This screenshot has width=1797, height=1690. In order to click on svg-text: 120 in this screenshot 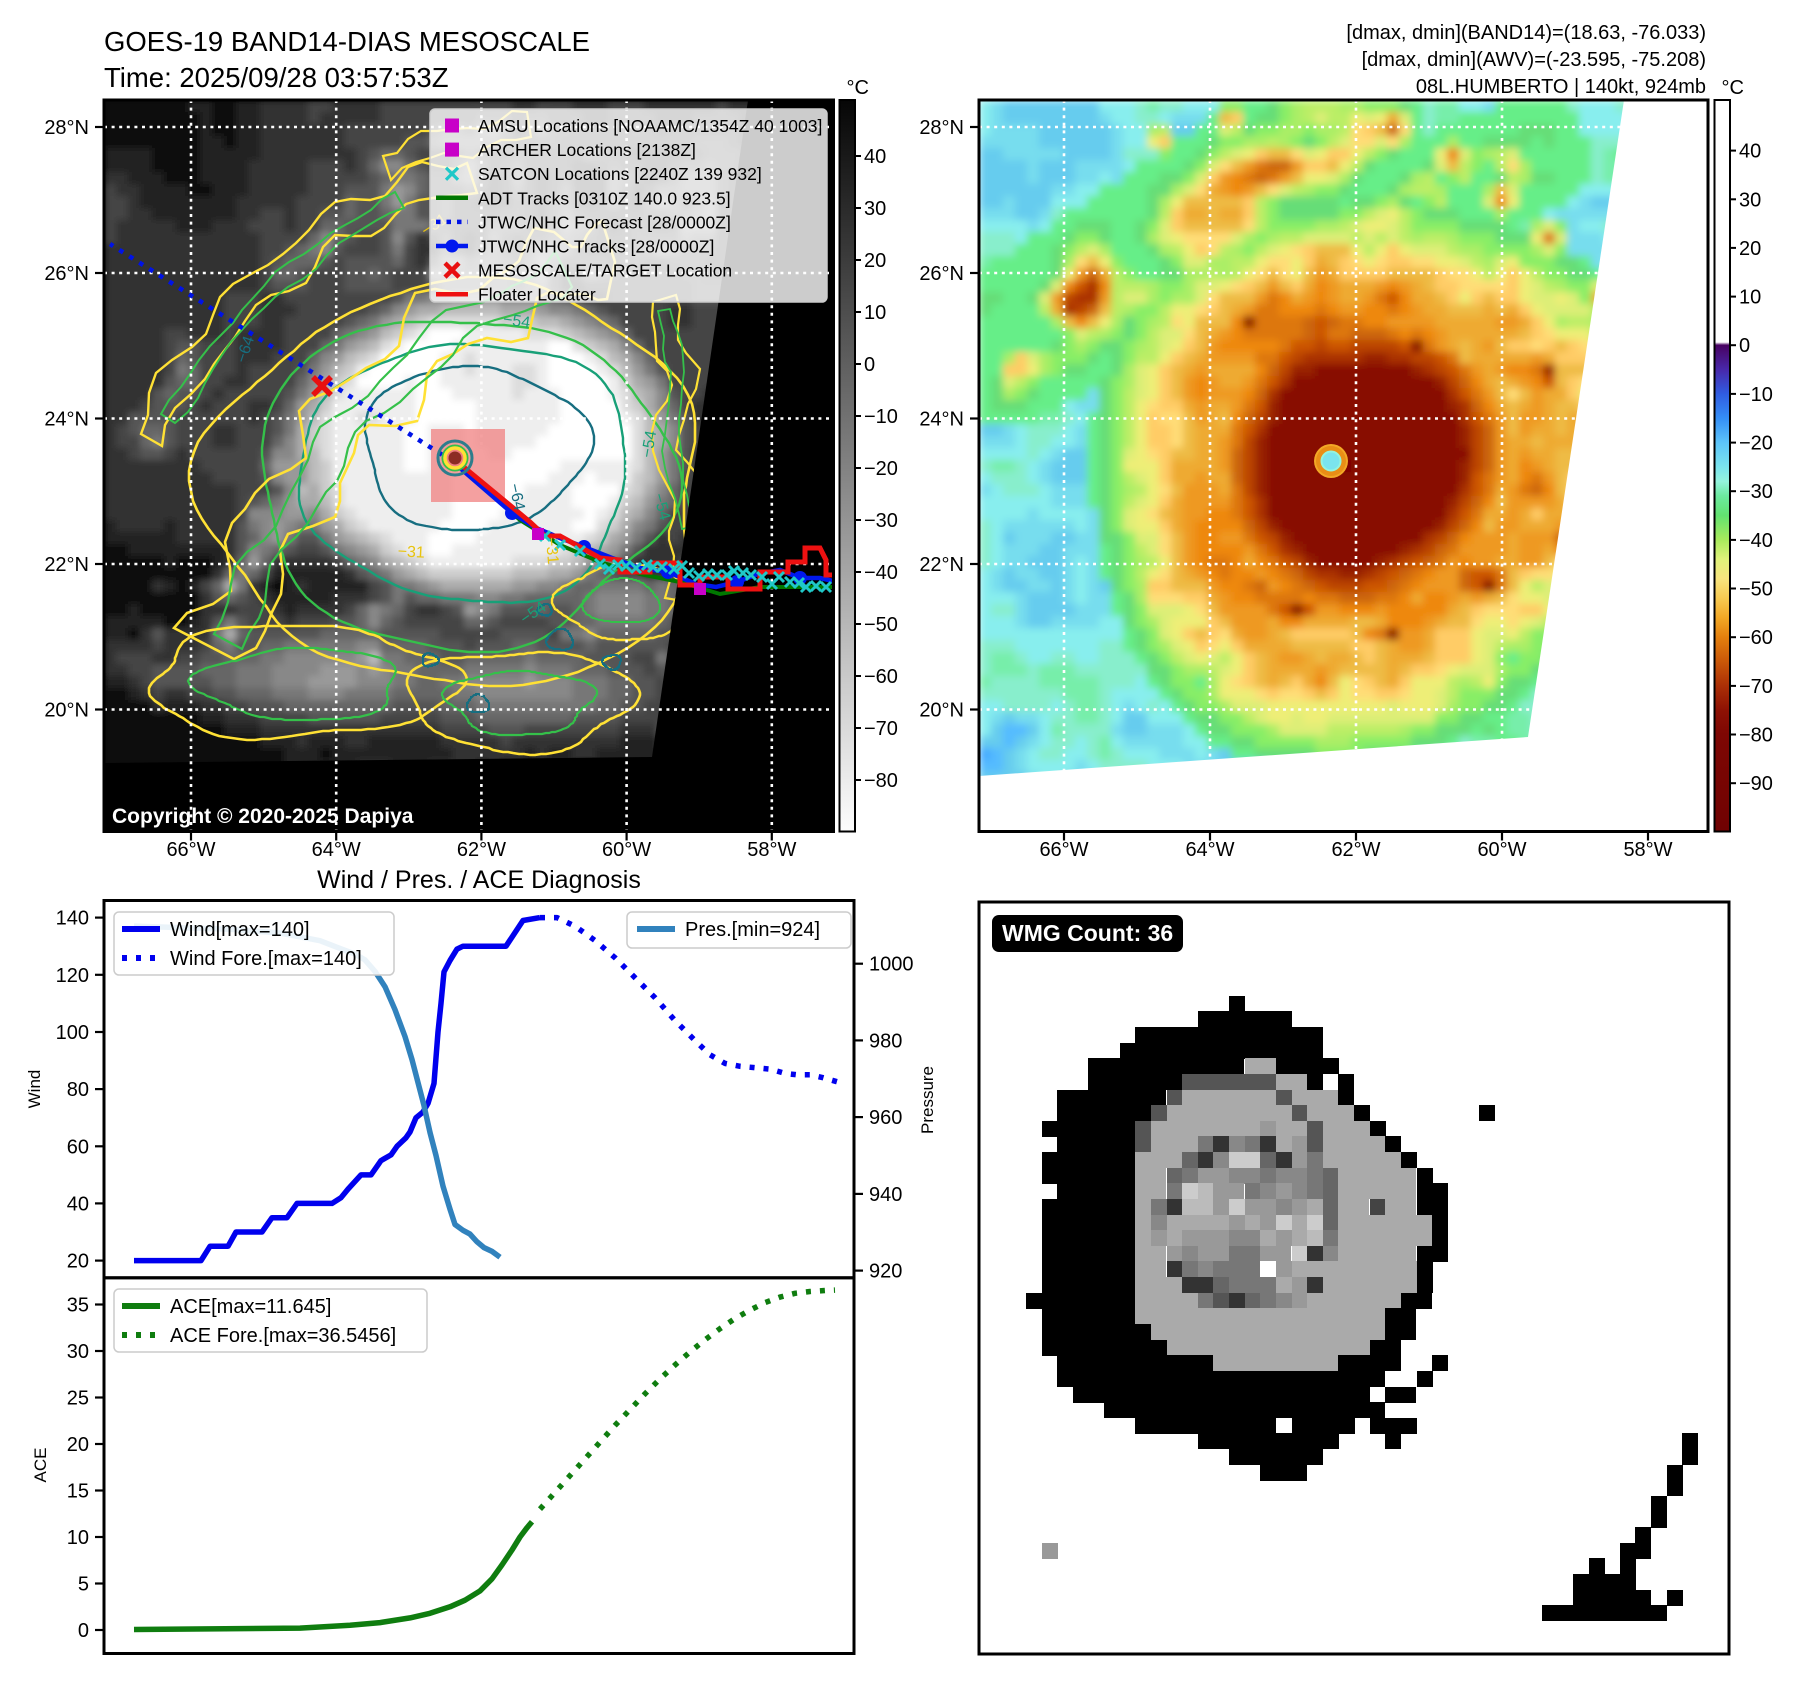, I will do `click(72, 976)`.